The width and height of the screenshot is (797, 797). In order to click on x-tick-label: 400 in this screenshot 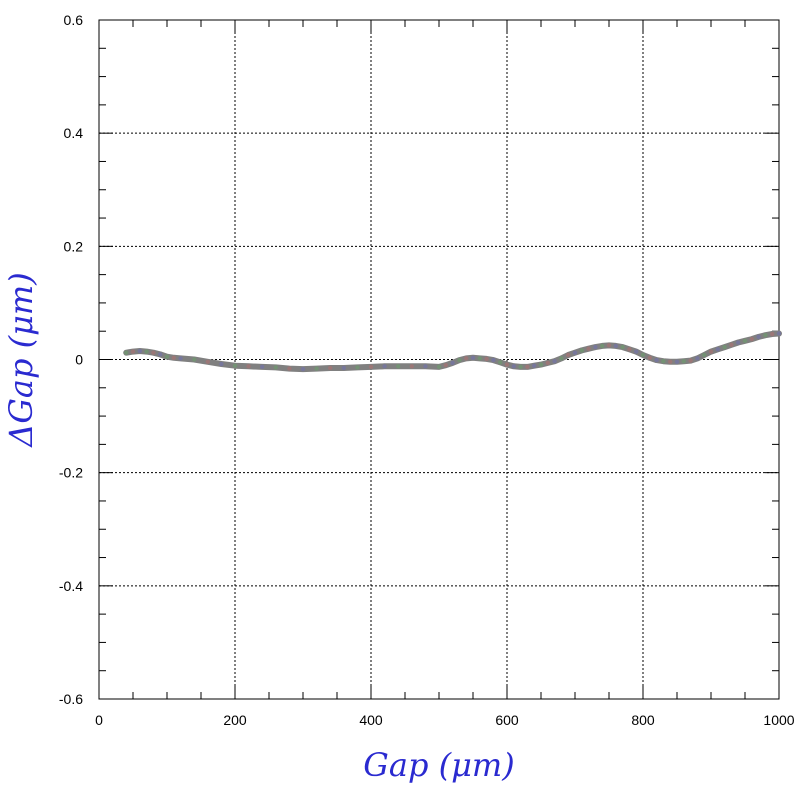, I will do `click(371, 720)`.